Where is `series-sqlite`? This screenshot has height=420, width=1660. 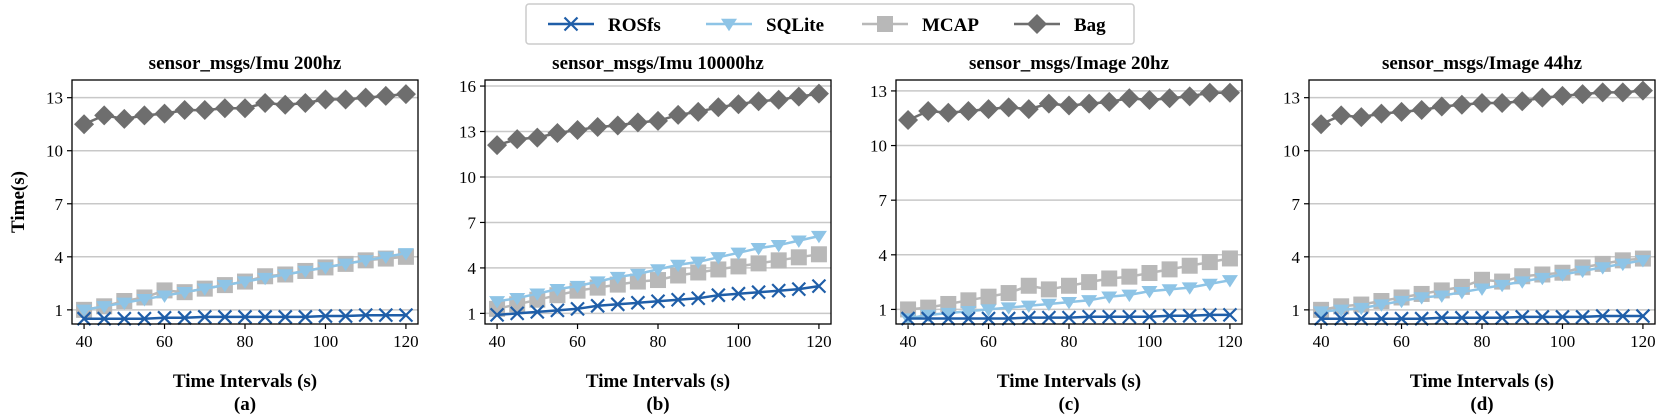 series-sqlite is located at coordinates (1069, 300).